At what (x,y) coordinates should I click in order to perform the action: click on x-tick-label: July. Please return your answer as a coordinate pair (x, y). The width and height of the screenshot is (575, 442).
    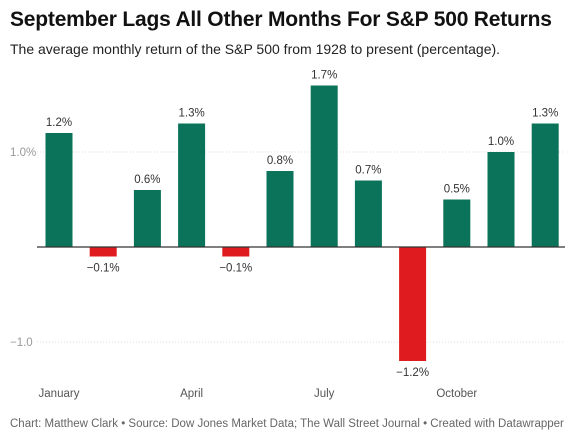
    Looking at the image, I should click on (324, 394).